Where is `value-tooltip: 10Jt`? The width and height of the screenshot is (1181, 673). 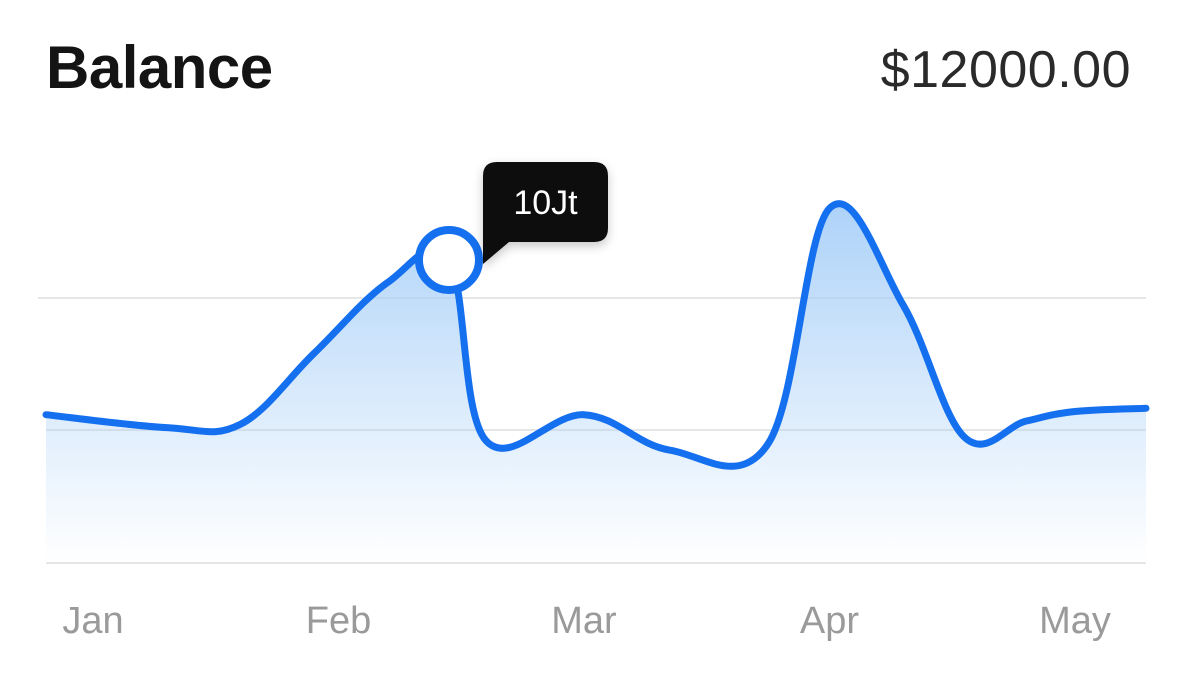
value-tooltip: 10Jt is located at coordinates (545, 213).